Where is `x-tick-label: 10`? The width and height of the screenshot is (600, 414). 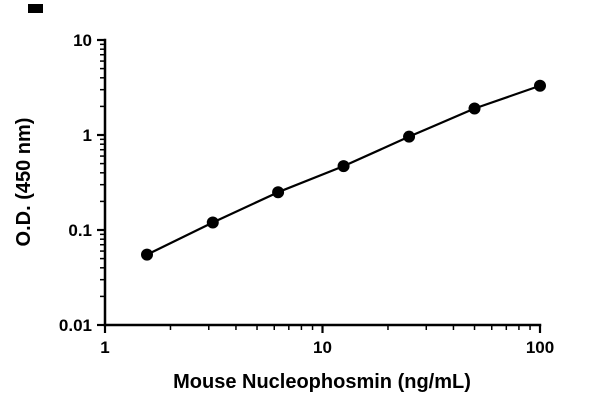 x-tick-label: 10 is located at coordinates (322, 347).